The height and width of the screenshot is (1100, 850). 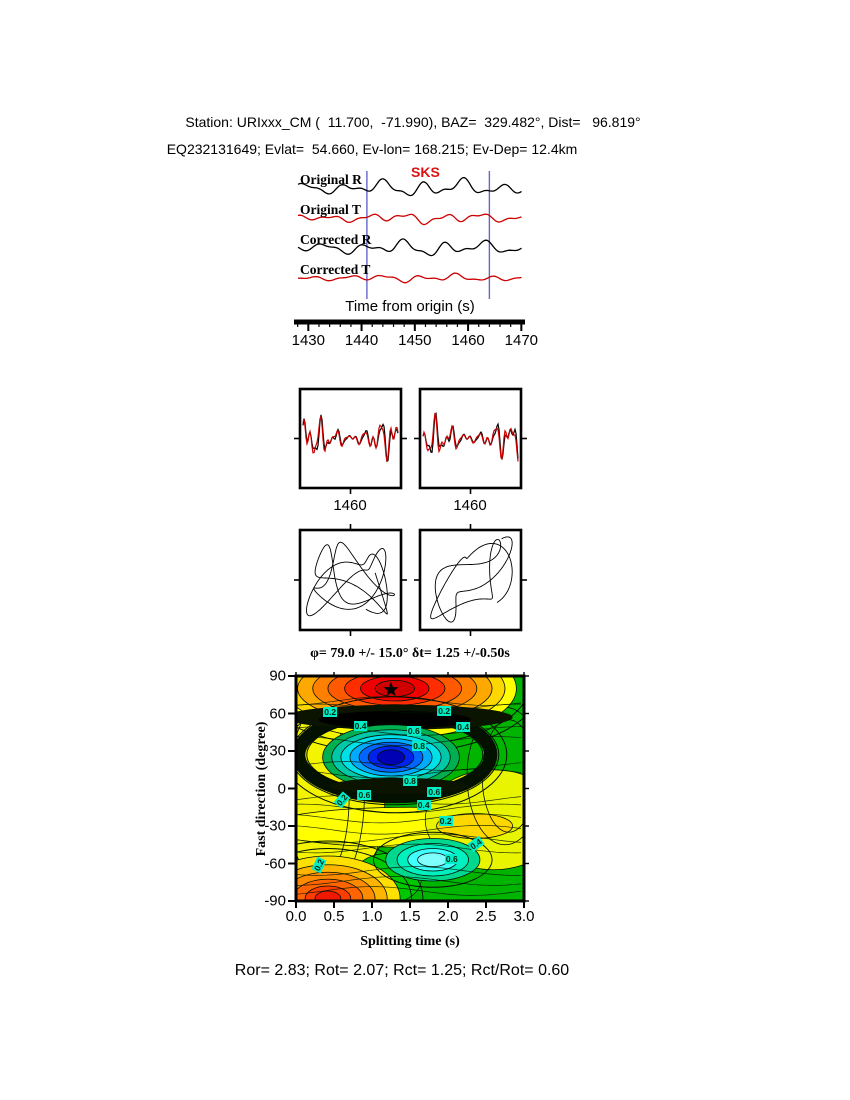 I want to click on particle-motion-frame-right, so click(x=470, y=580).